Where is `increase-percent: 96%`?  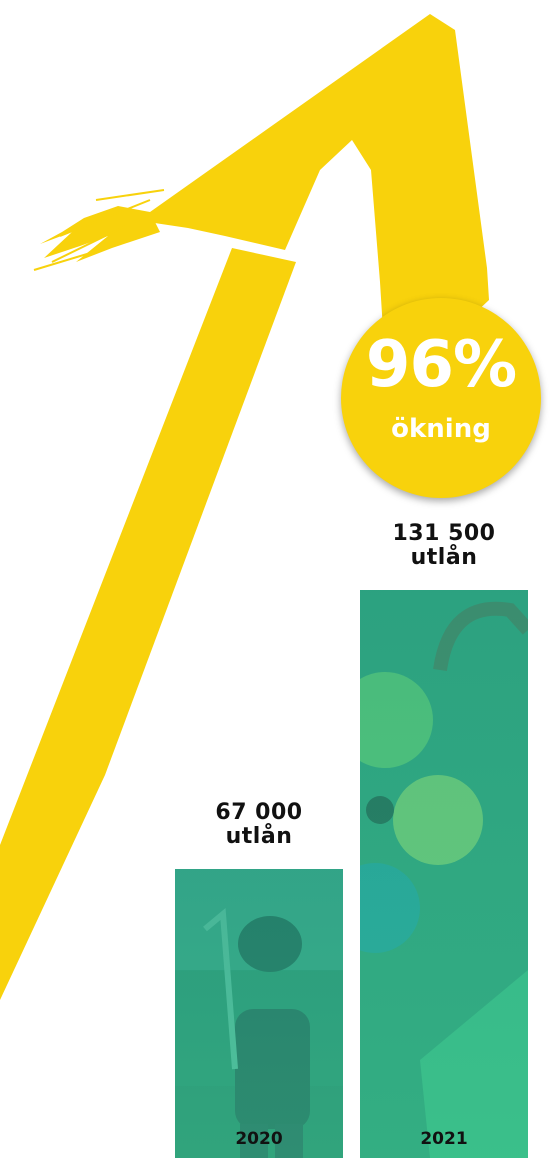 increase-percent: 96% is located at coordinates (441, 365).